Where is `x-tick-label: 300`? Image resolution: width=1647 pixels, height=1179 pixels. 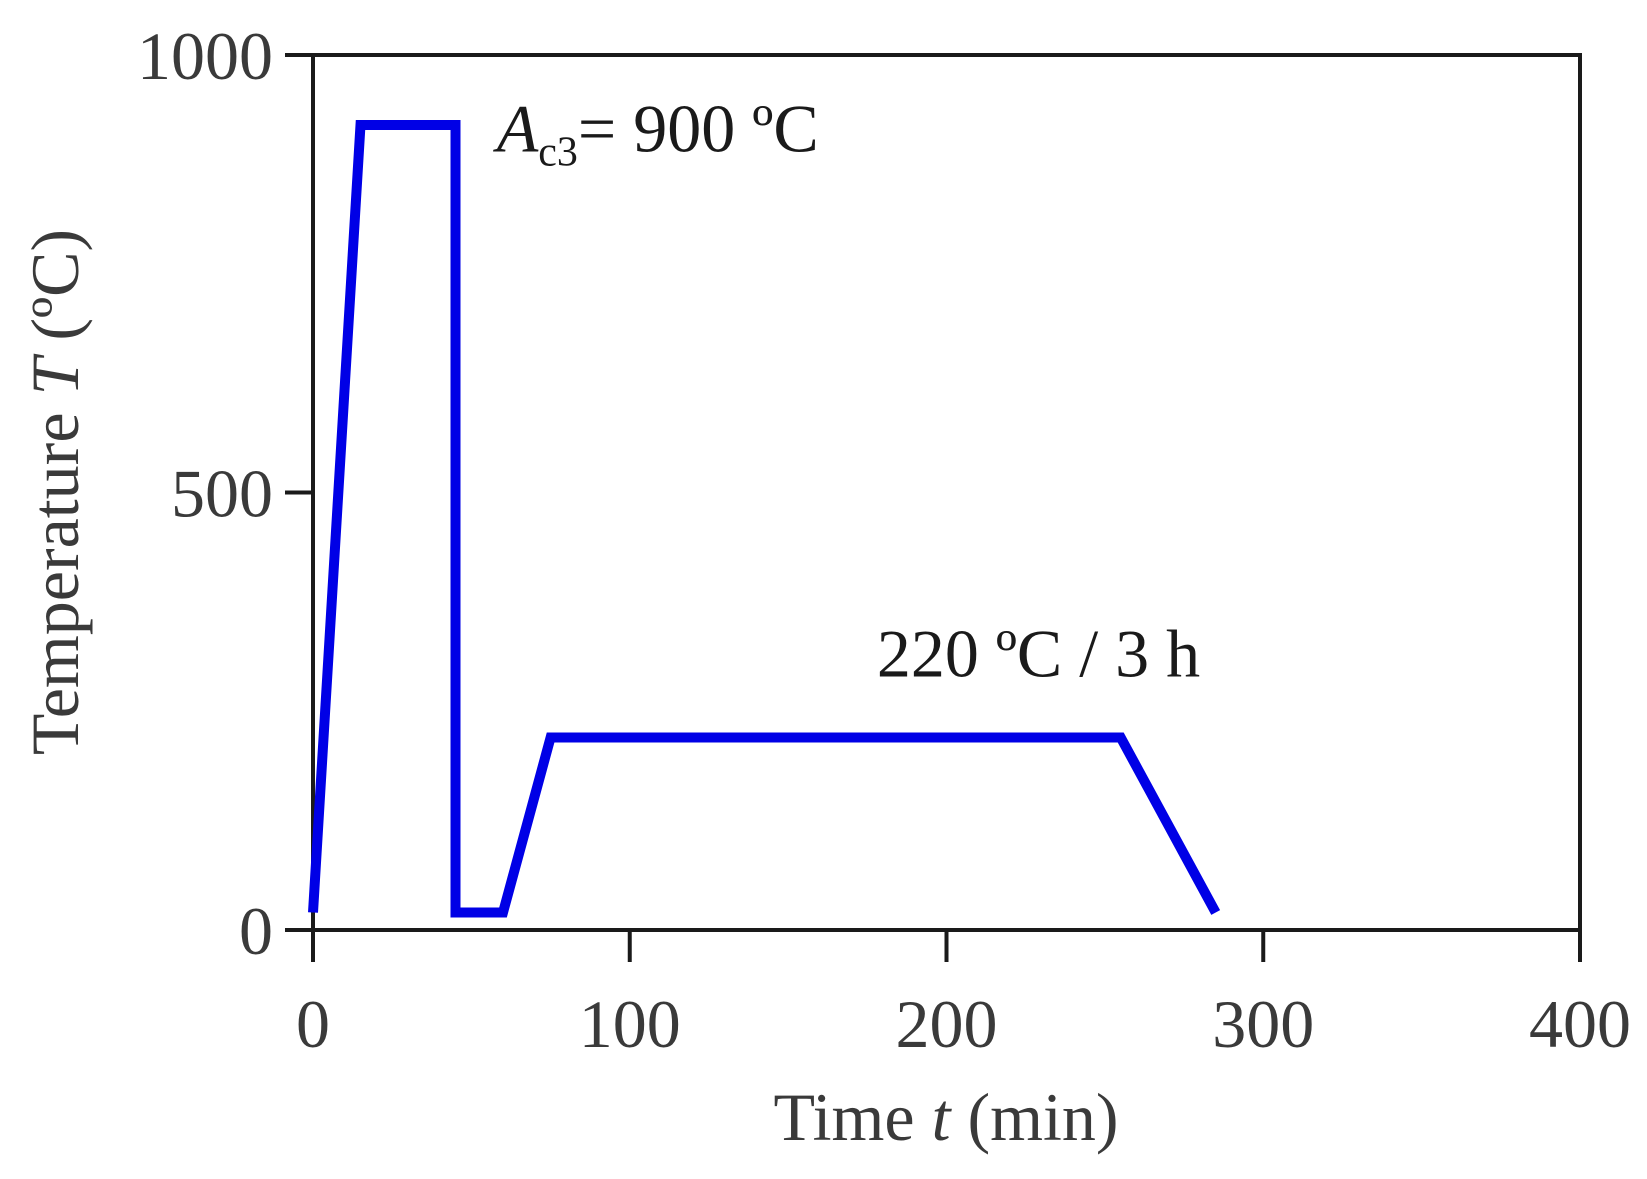 x-tick-label: 300 is located at coordinates (1263, 1024).